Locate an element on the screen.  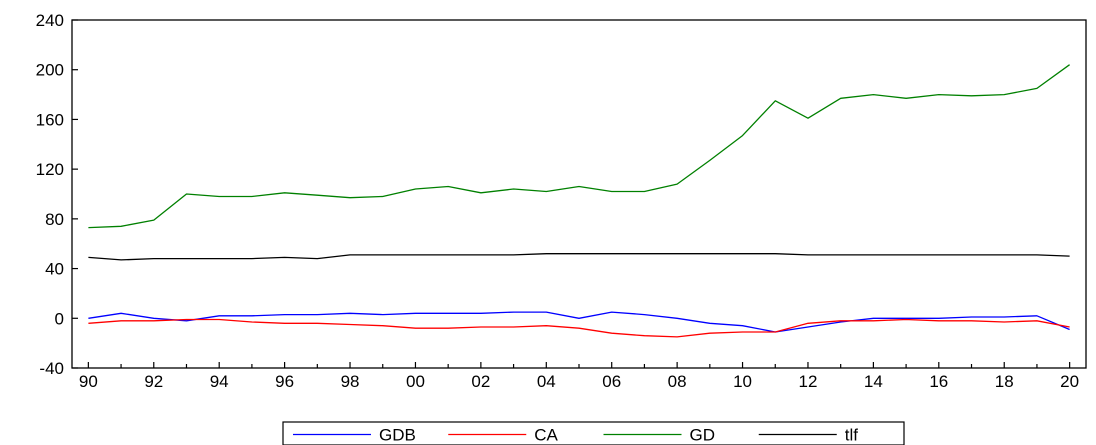
x-tick-label: 94 is located at coordinates (219, 381).